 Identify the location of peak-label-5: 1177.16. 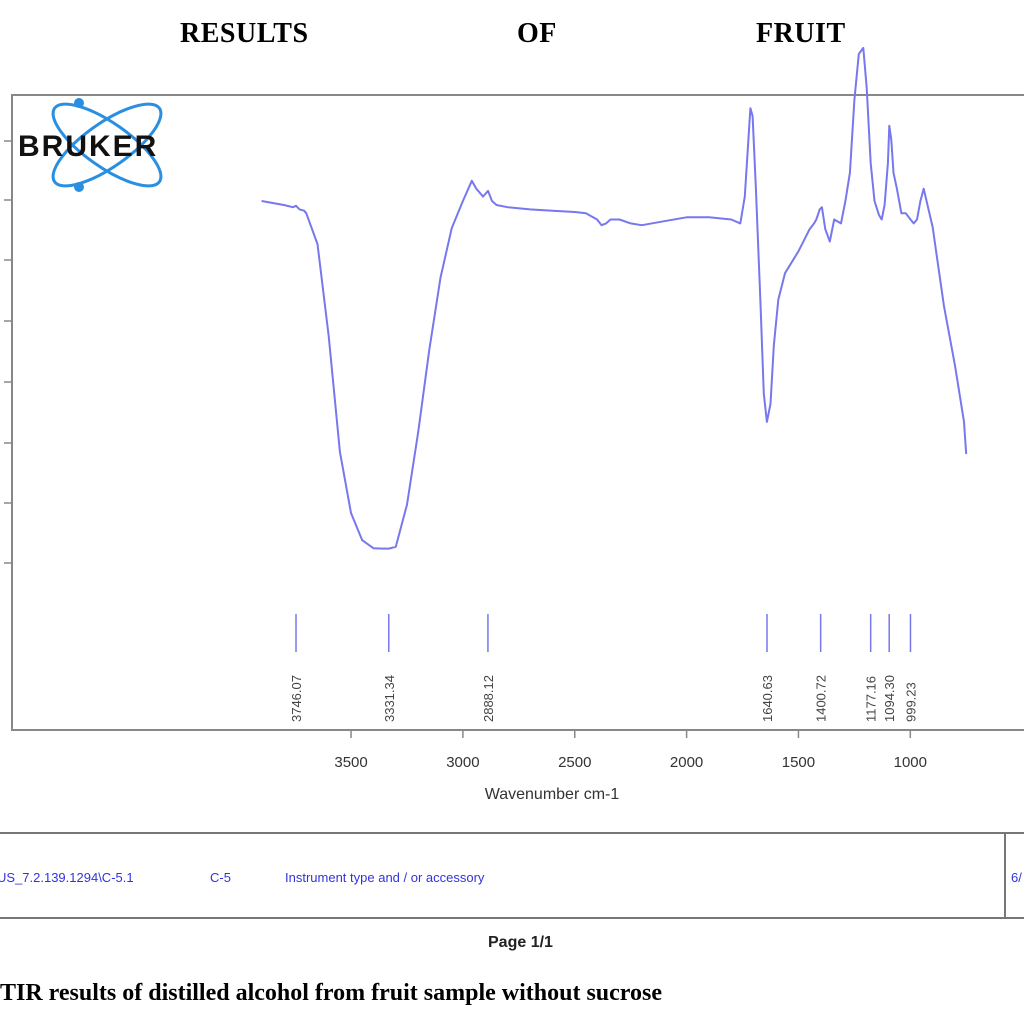
(871, 699).